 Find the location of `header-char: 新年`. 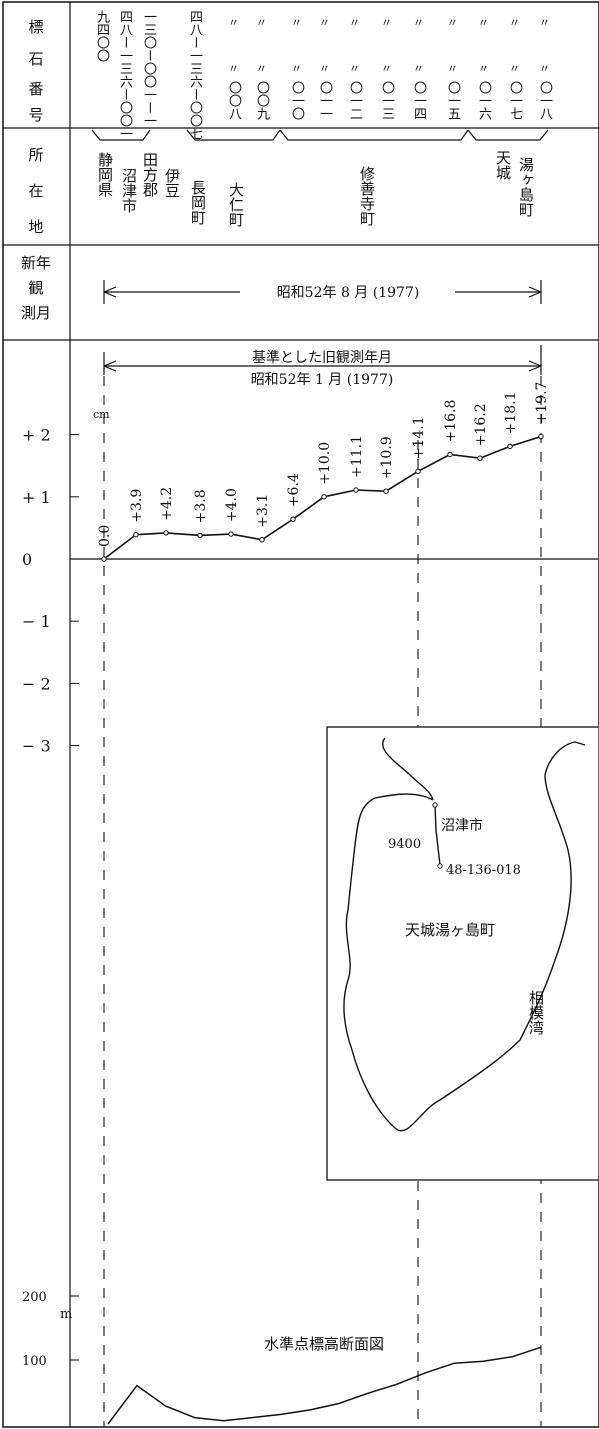

header-char: 新年 is located at coordinates (36, 263).